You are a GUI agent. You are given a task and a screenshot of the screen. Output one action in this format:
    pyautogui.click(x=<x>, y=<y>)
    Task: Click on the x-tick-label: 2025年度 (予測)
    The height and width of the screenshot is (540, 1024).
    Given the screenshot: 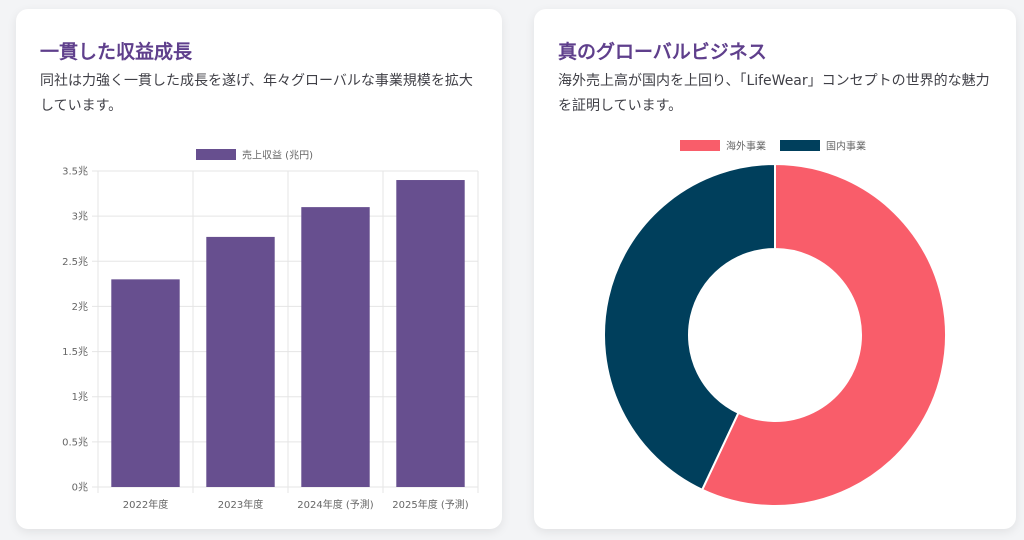 What is the action you would take?
    pyautogui.click(x=430, y=504)
    